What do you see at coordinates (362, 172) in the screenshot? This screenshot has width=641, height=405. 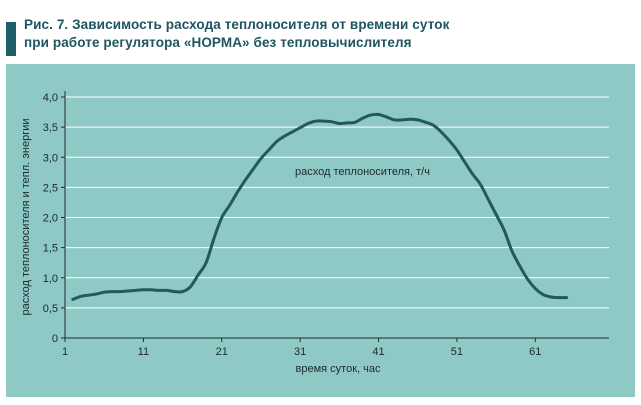 I see `series-label: расход теплоносителя, т/ч` at bounding box center [362, 172].